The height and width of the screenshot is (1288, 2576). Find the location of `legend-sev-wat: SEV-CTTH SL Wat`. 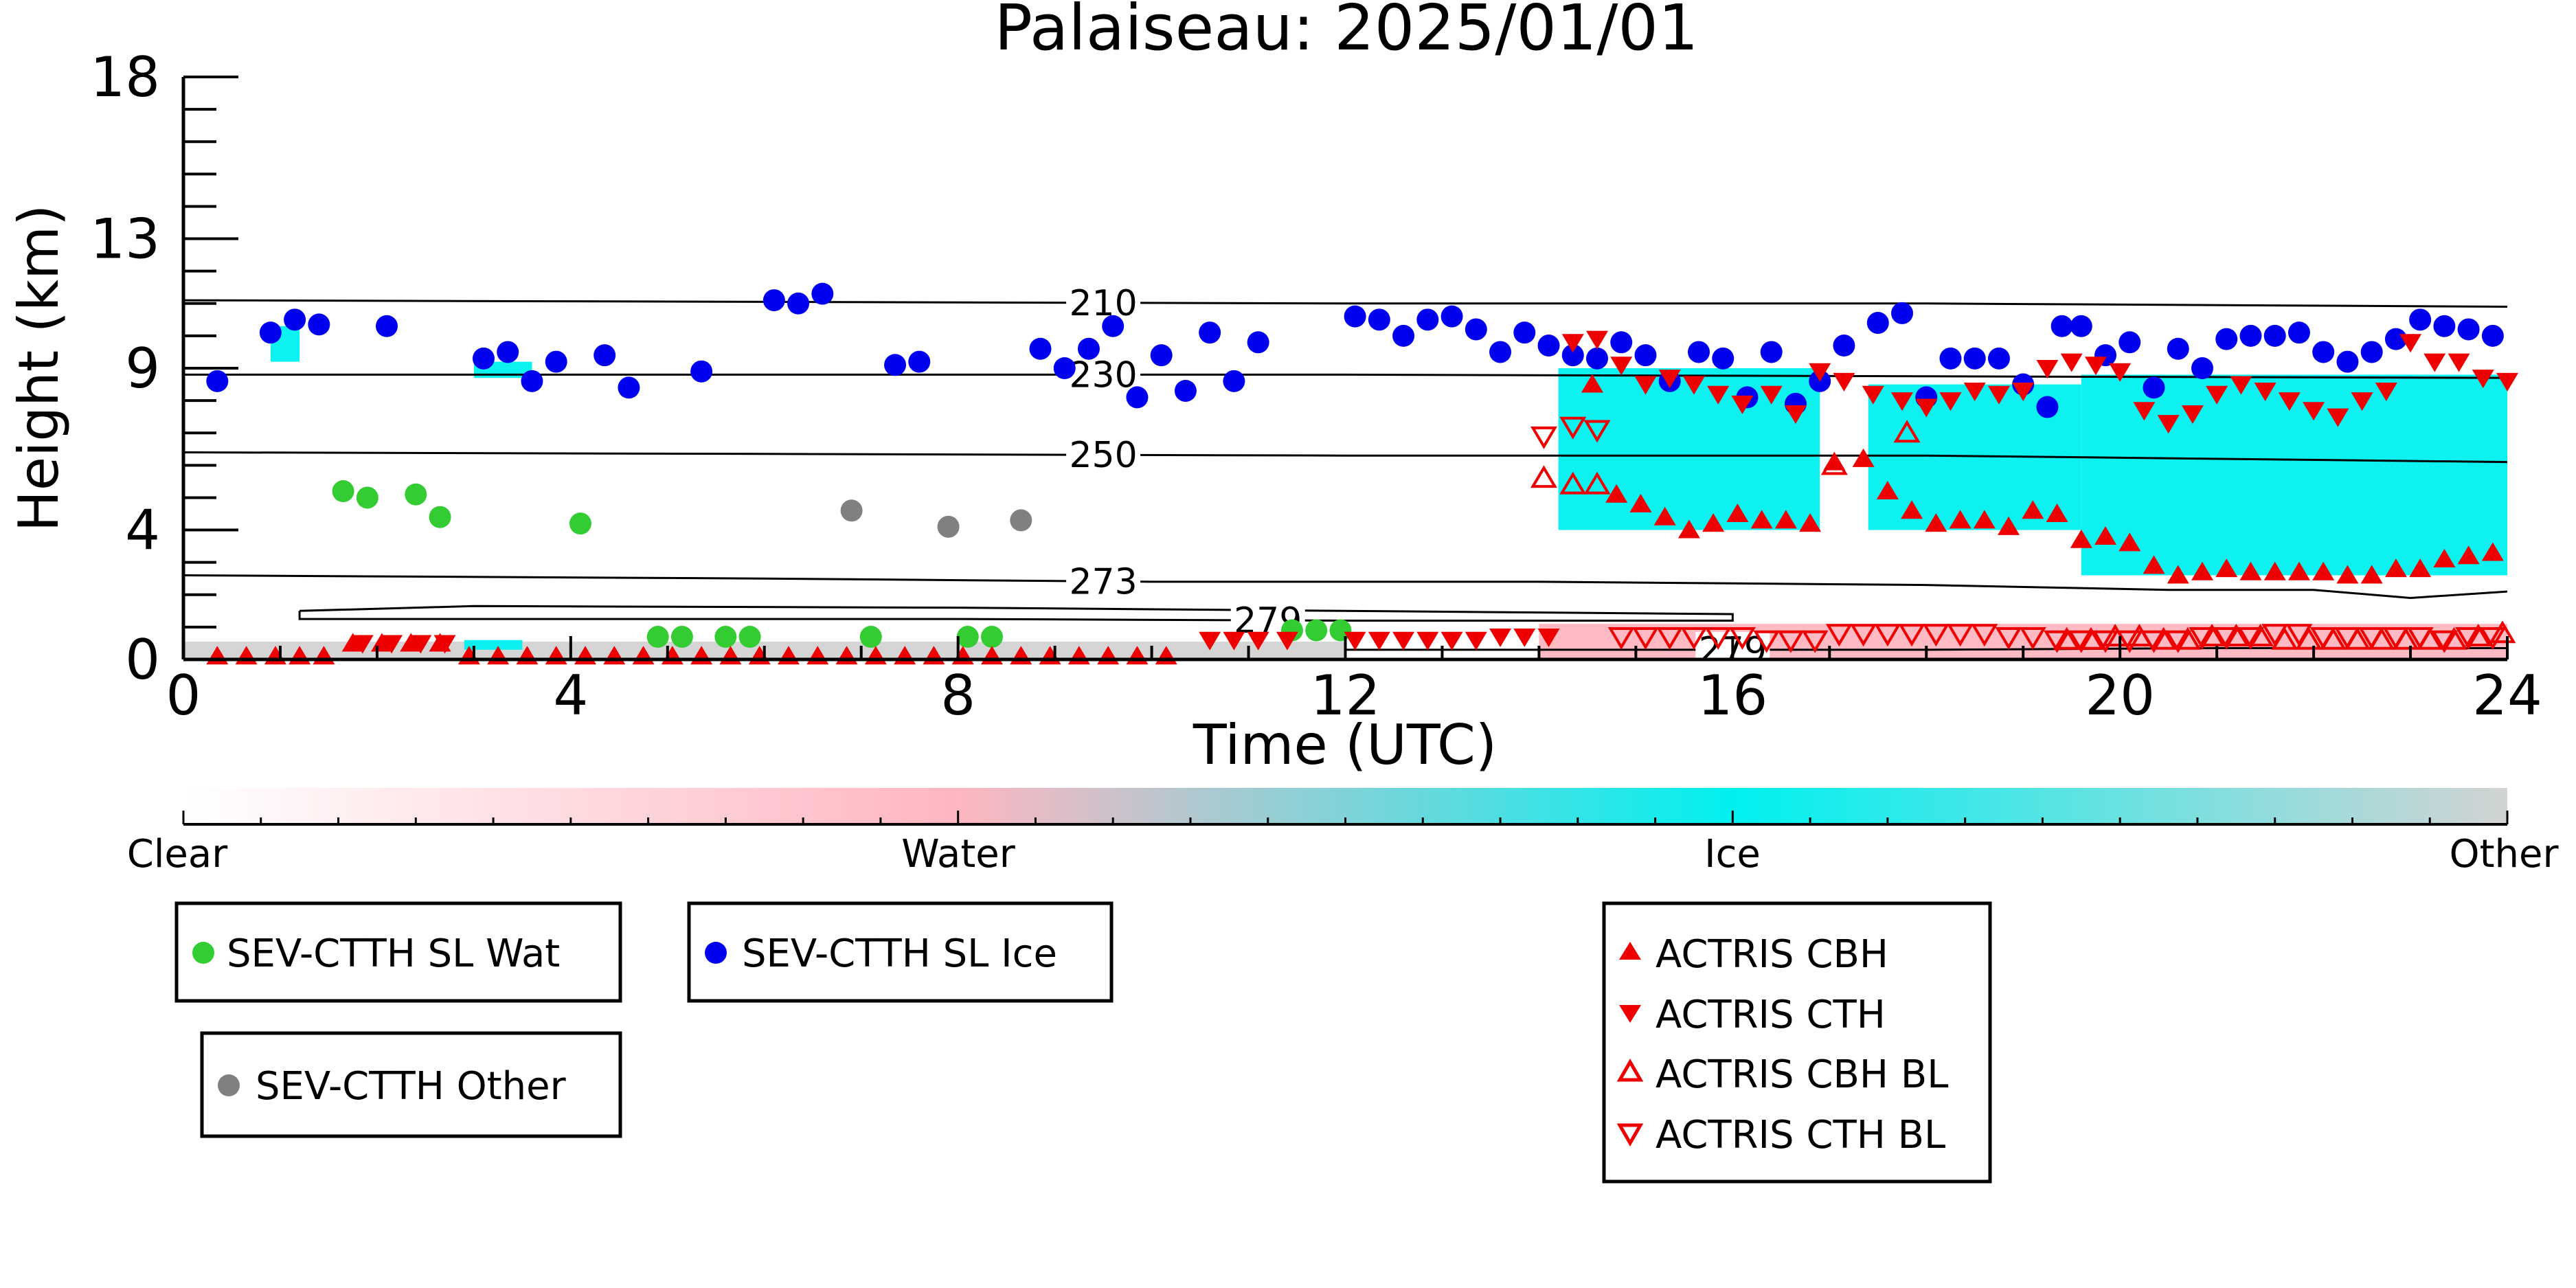

legend-sev-wat: SEV-CTTH SL Wat is located at coordinates (398, 952).